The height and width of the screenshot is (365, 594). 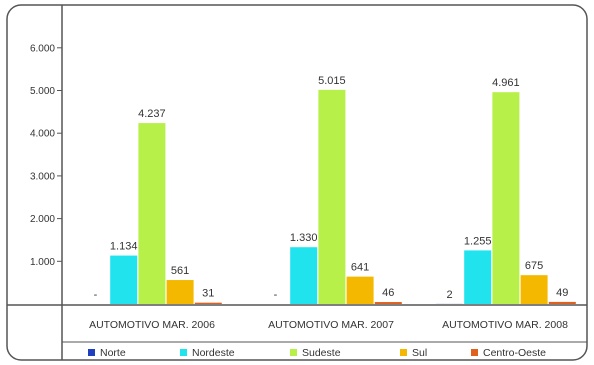 I want to click on data-label: 4.961, so click(x=506, y=83).